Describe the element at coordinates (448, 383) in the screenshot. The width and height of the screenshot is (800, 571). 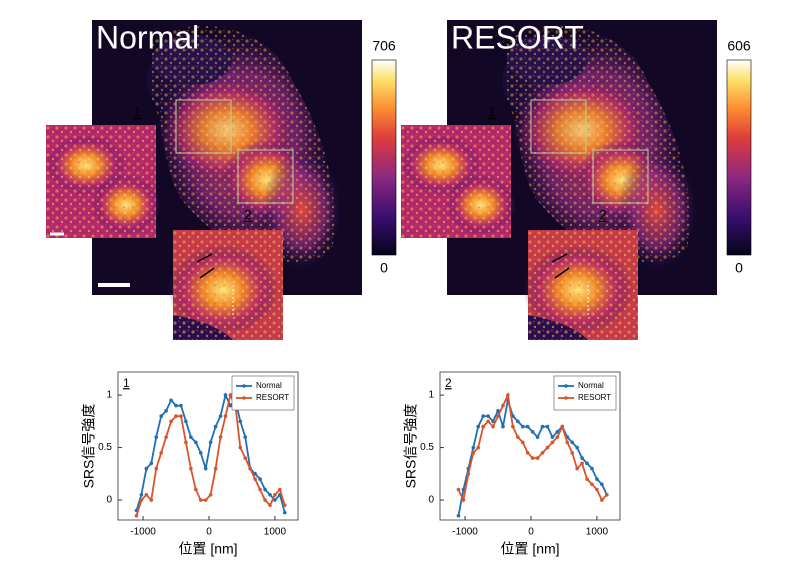
I see `chart-title: 2` at that location.